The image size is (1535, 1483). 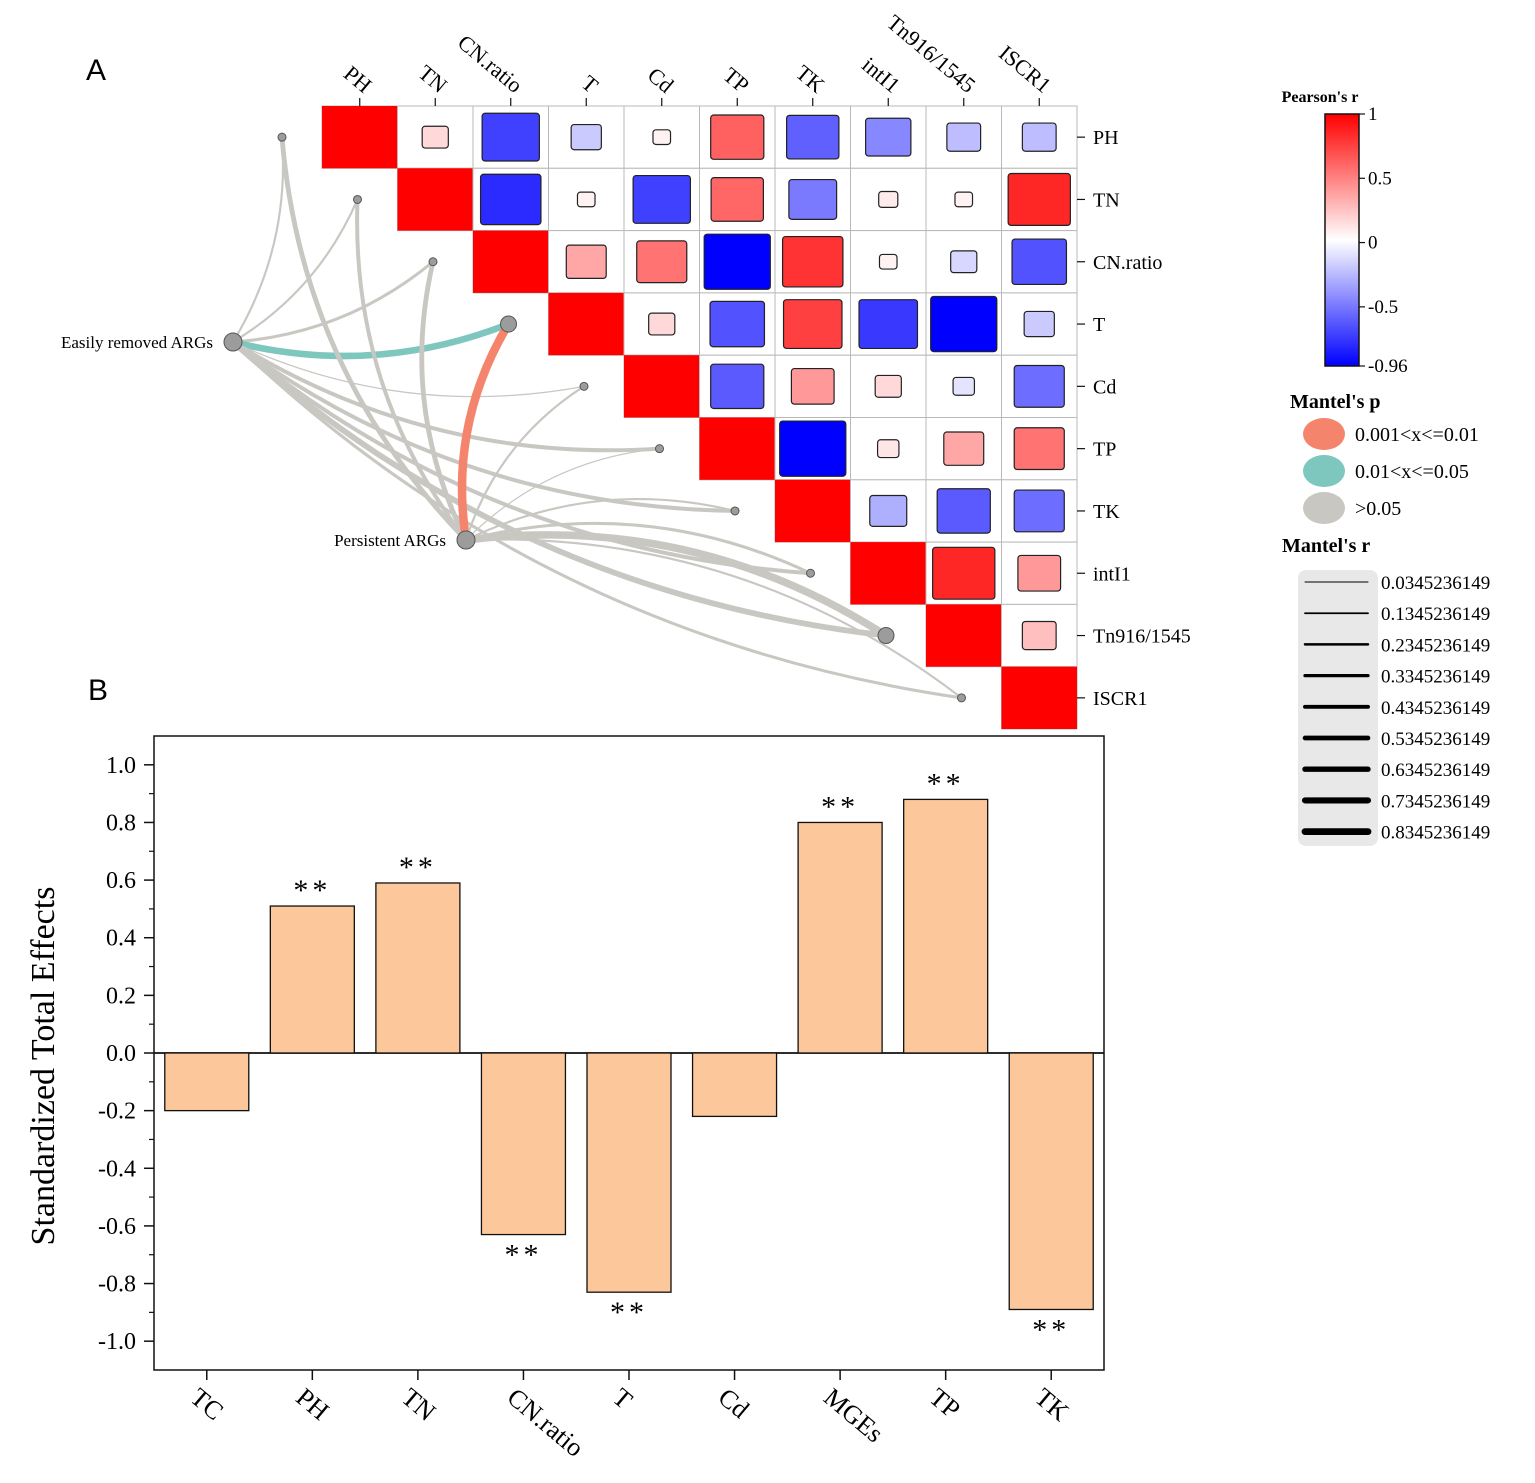 I want to click on top-label-tk: TK, so click(x=810, y=79).